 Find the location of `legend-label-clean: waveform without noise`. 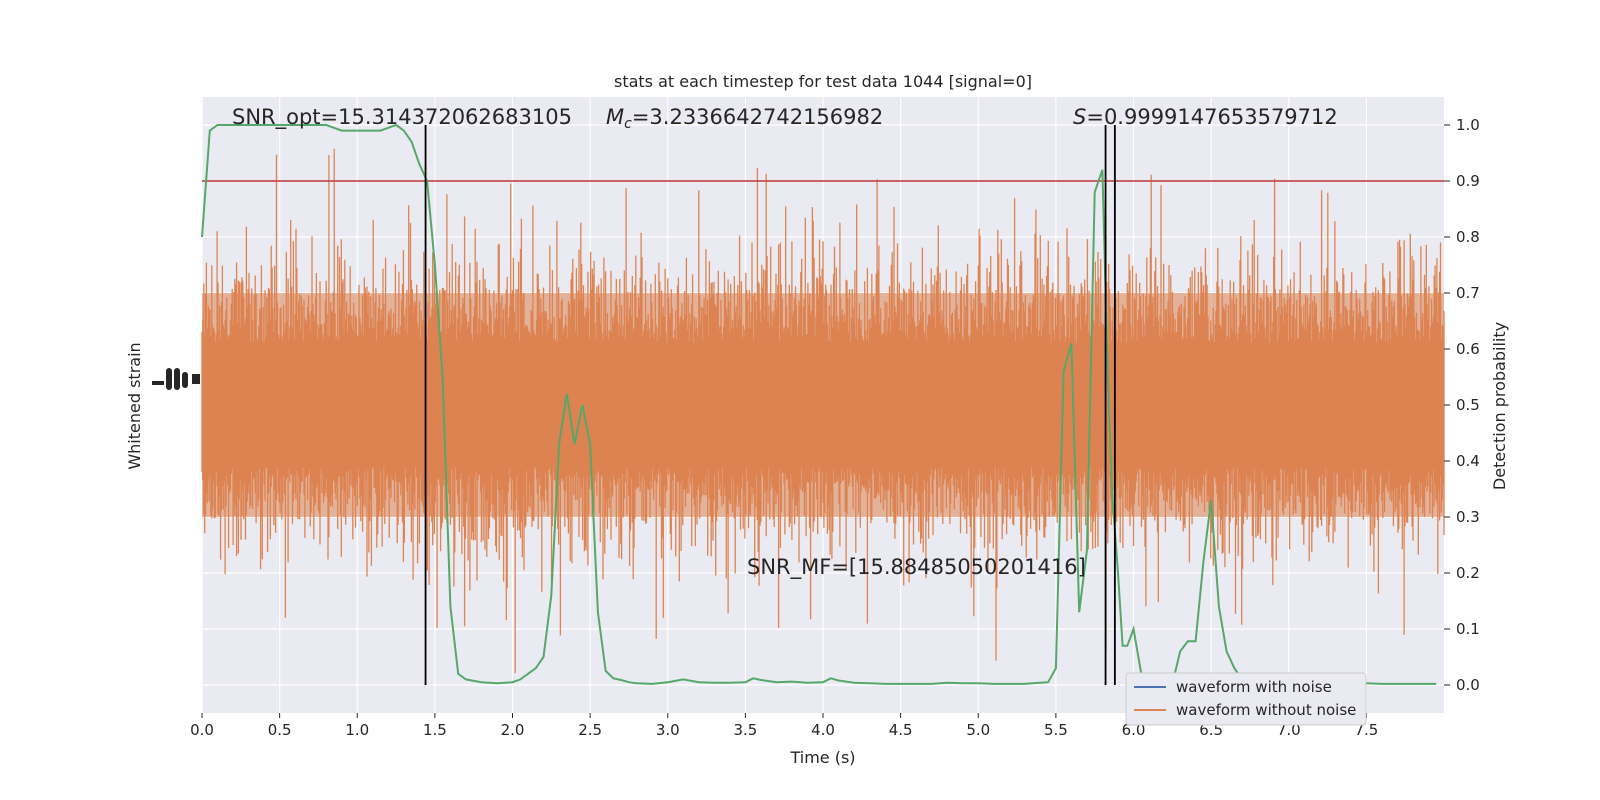

legend-label-clean: waveform without noise is located at coordinates (1266, 710).